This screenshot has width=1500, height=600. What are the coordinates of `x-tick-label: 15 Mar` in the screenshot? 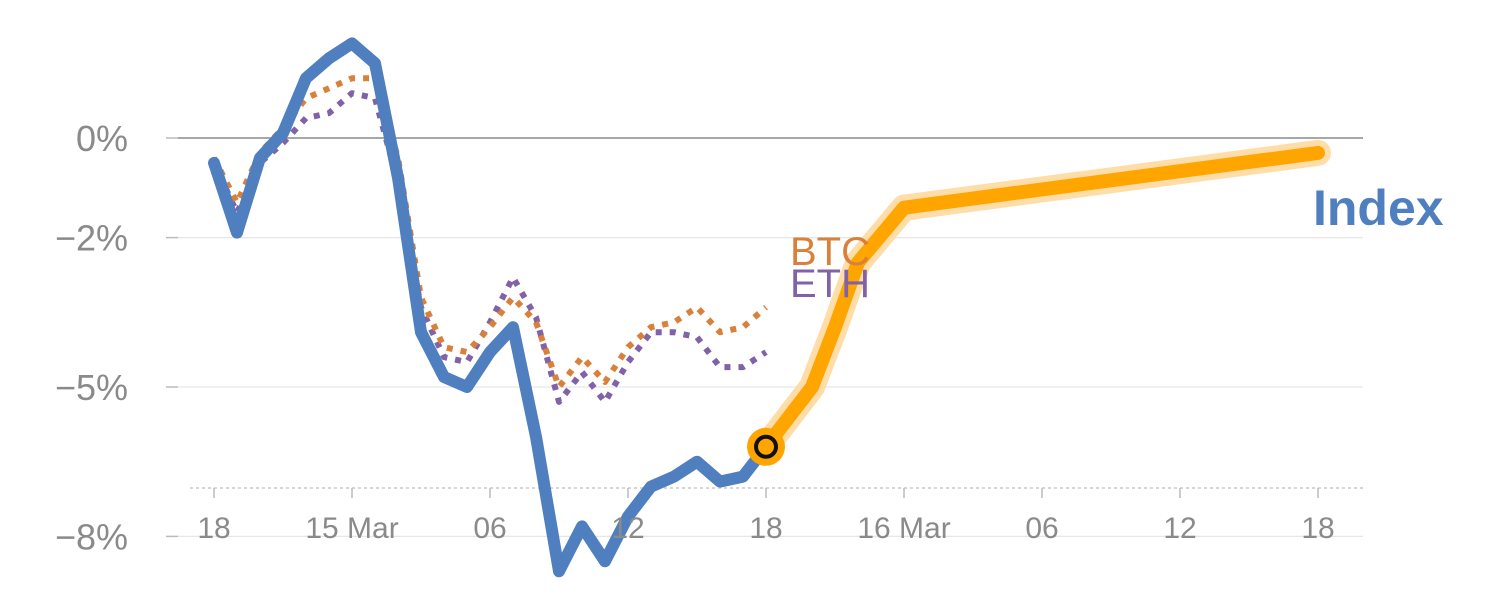 It's located at (351, 528).